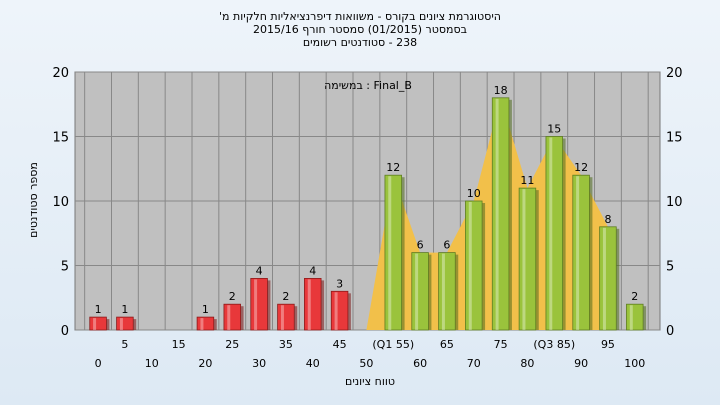  I want to click on x-tick-upper: 15, so click(179, 344).